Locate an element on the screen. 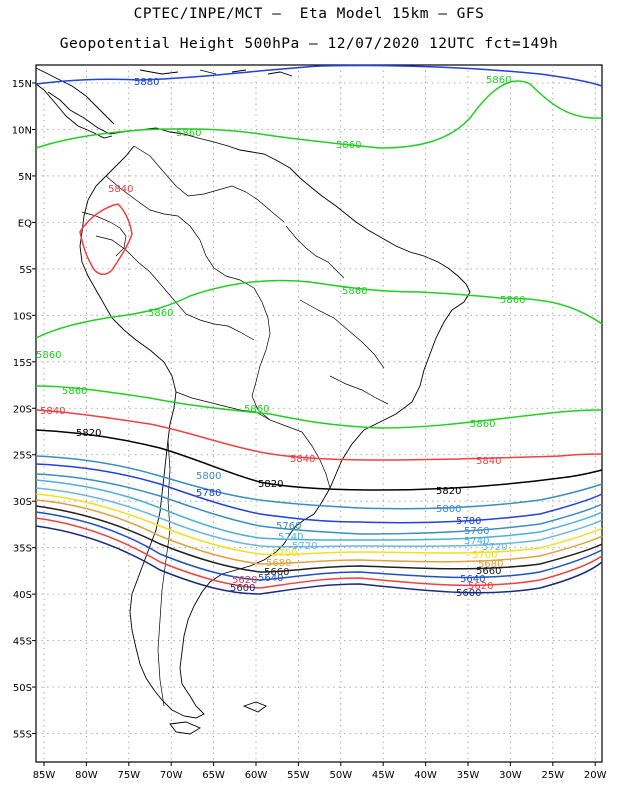  lon-label-80w: 80W is located at coordinates (86, 775).